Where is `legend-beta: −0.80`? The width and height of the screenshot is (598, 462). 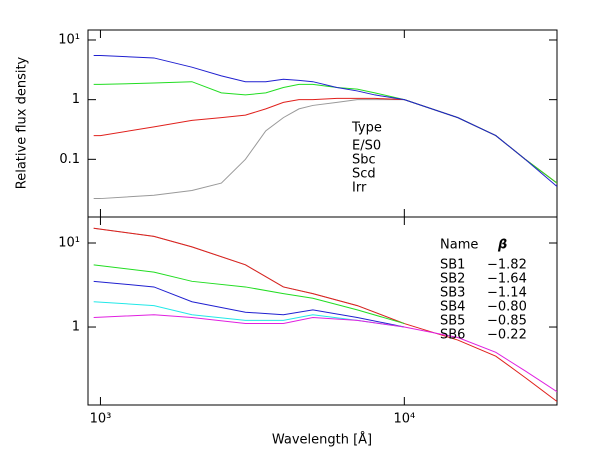 legend-beta: −0.80 is located at coordinates (507, 307).